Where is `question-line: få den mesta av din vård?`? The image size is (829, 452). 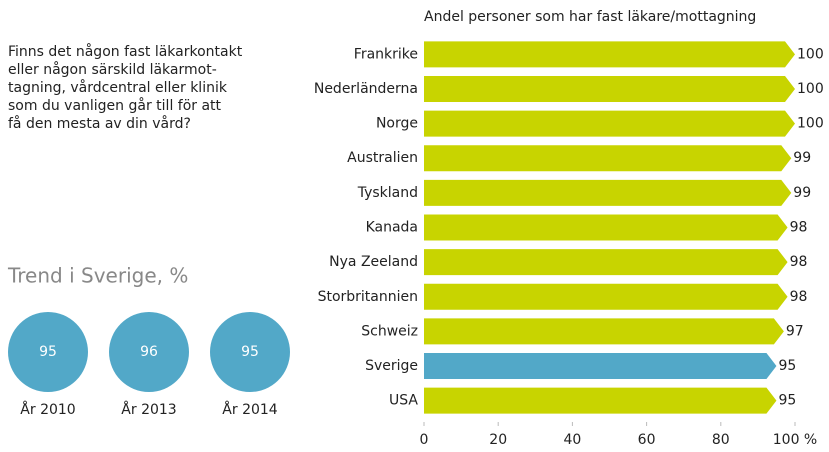
question-line: få den mesta av din vård? is located at coordinates (99, 123).